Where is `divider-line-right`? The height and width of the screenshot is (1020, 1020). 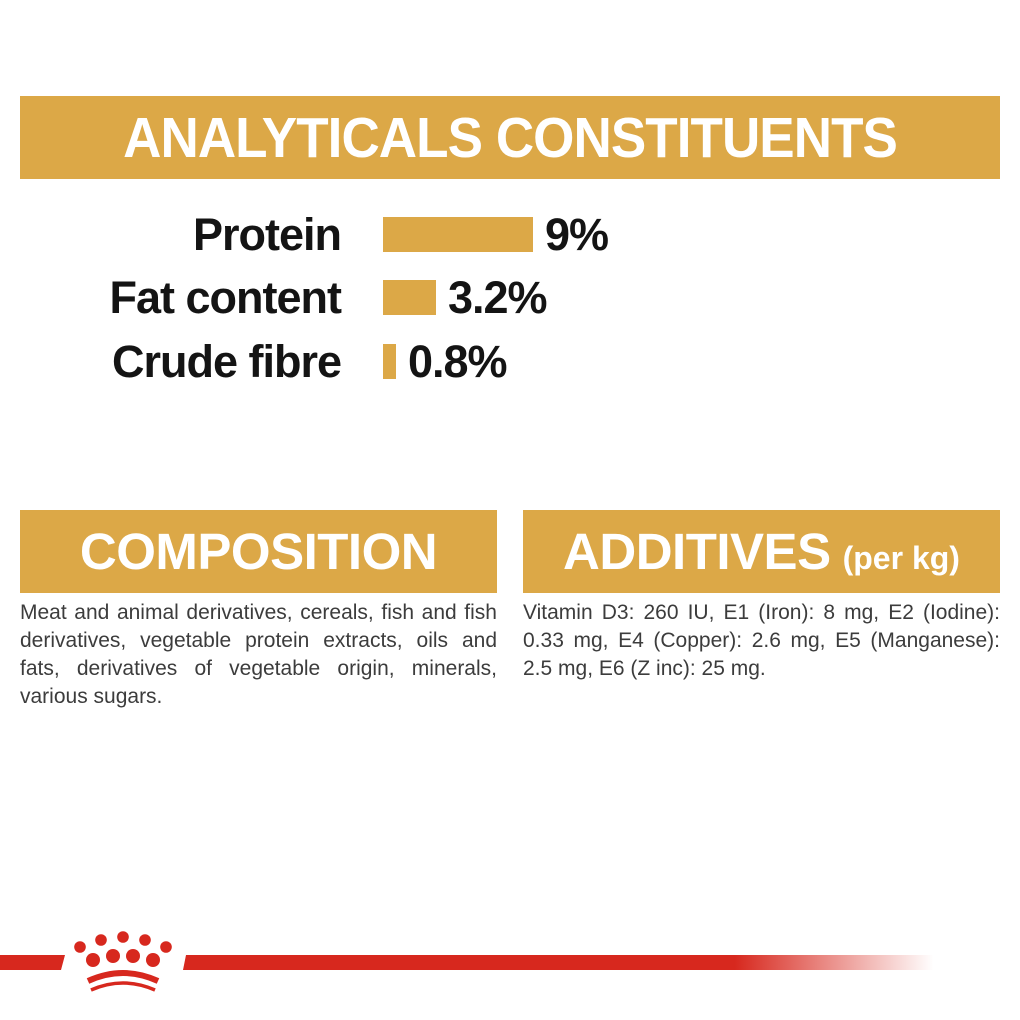
divider-line-right is located at coordinates (566, 962).